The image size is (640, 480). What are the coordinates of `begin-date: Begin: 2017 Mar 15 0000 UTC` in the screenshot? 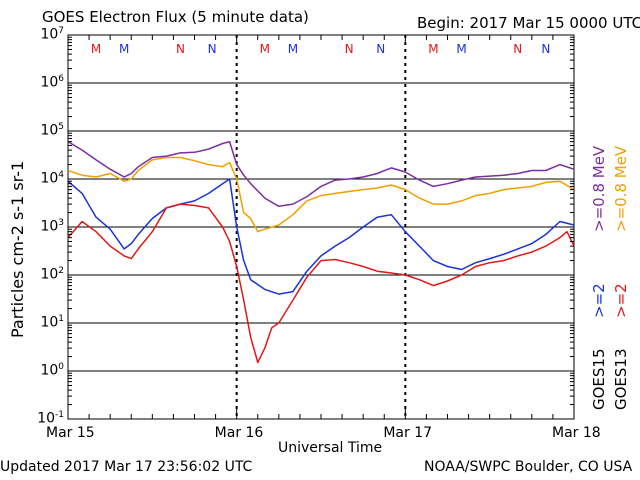 It's located at (528, 23).